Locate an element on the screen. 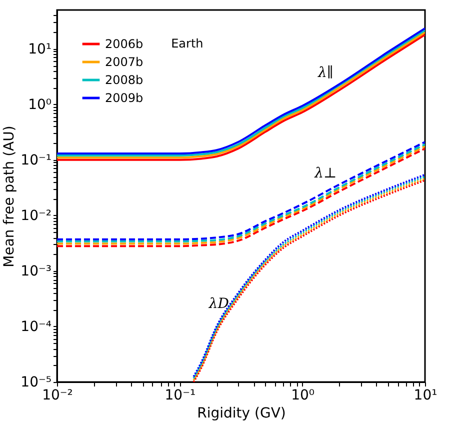 The image size is (457, 433). annotation: Earth is located at coordinates (187, 43).